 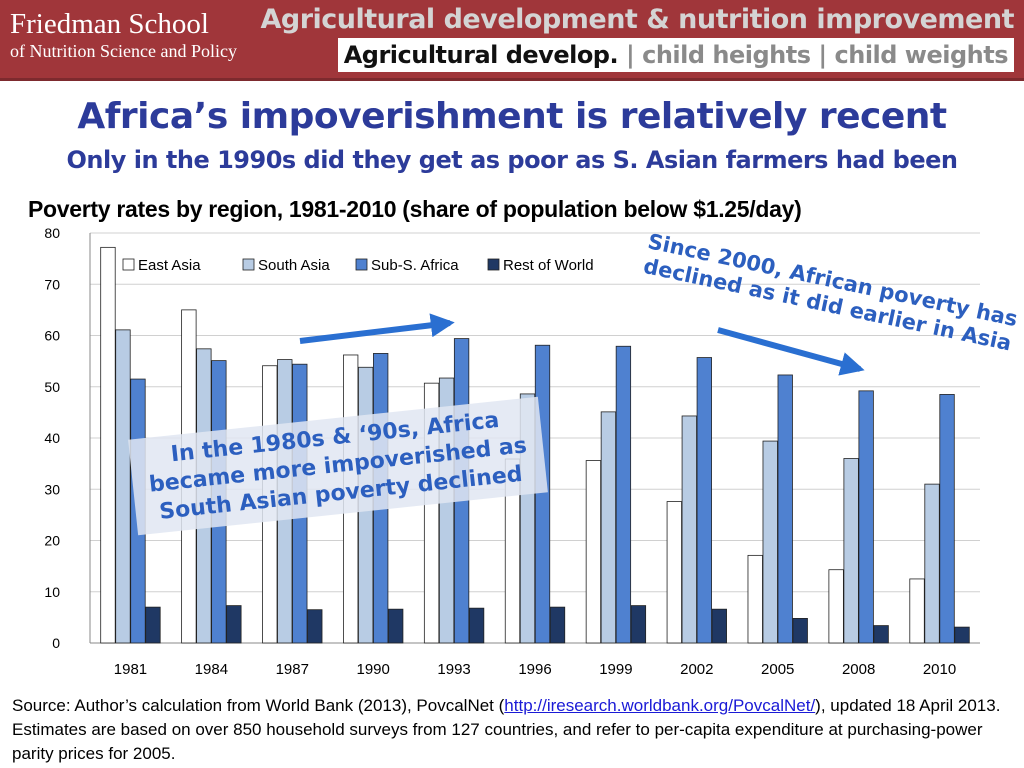 What do you see at coordinates (292, 669) in the screenshot?
I see `x-tick-label: 1987` at bounding box center [292, 669].